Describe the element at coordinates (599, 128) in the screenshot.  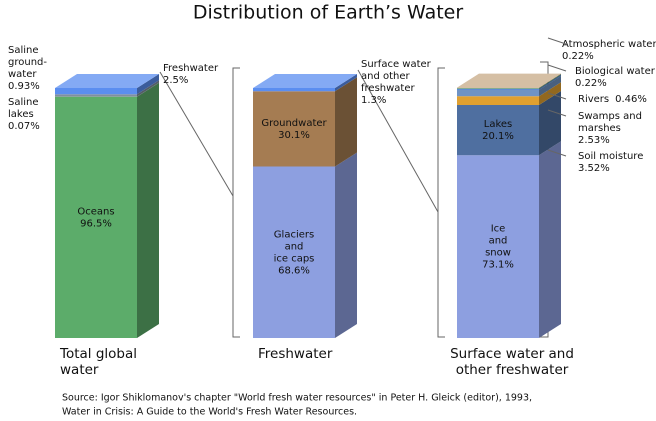
I see `segment-label: marshes` at that location.